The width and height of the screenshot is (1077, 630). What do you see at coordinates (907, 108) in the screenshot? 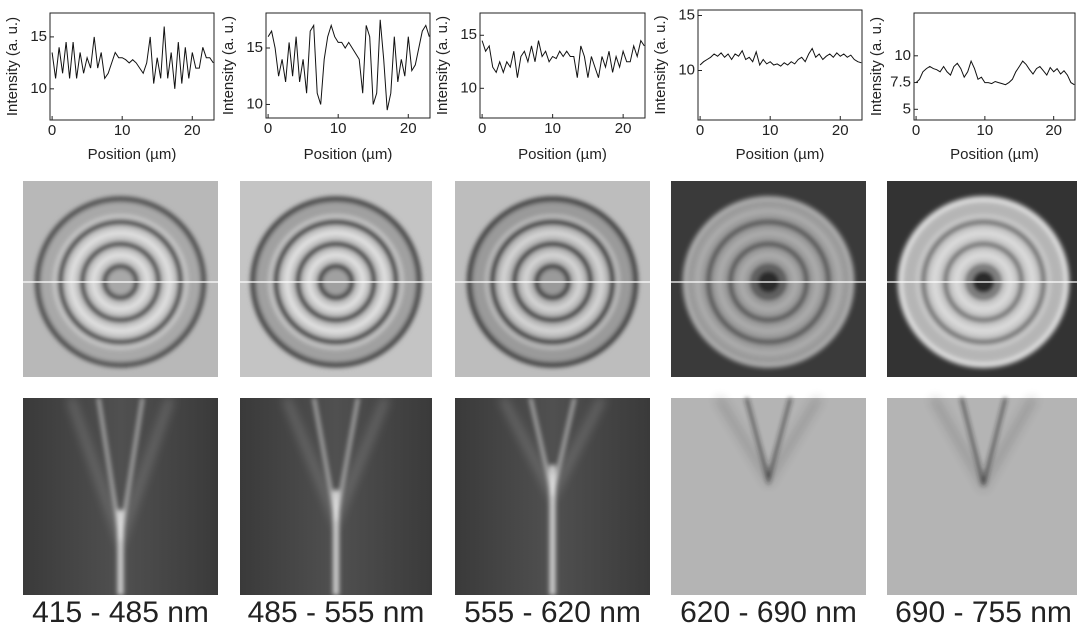
I see `y-tick-label: 5` at bounding box center [907, 108].